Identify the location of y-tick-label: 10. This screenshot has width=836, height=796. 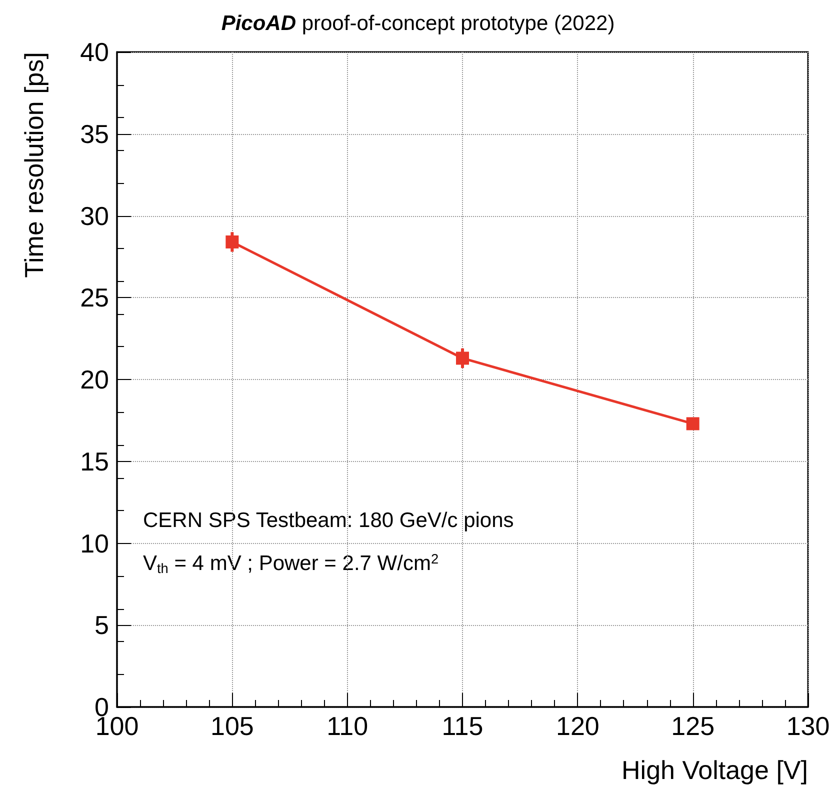
(94, 543).